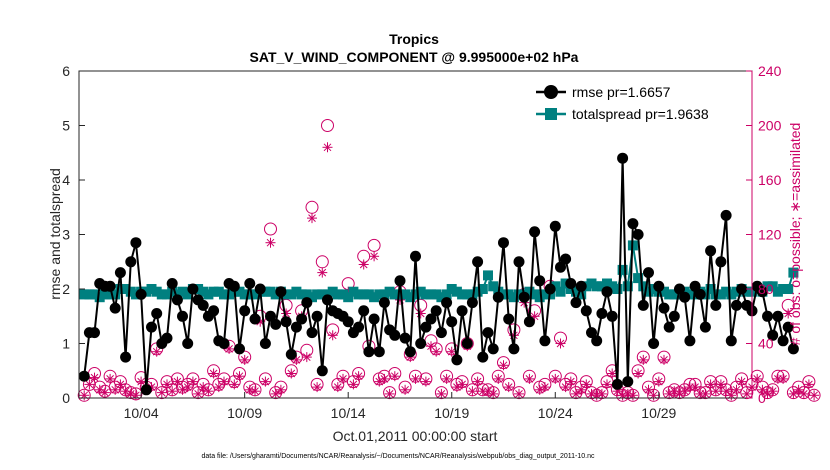  I want to click on x-tick-label: 10/14, so click(348, 413).